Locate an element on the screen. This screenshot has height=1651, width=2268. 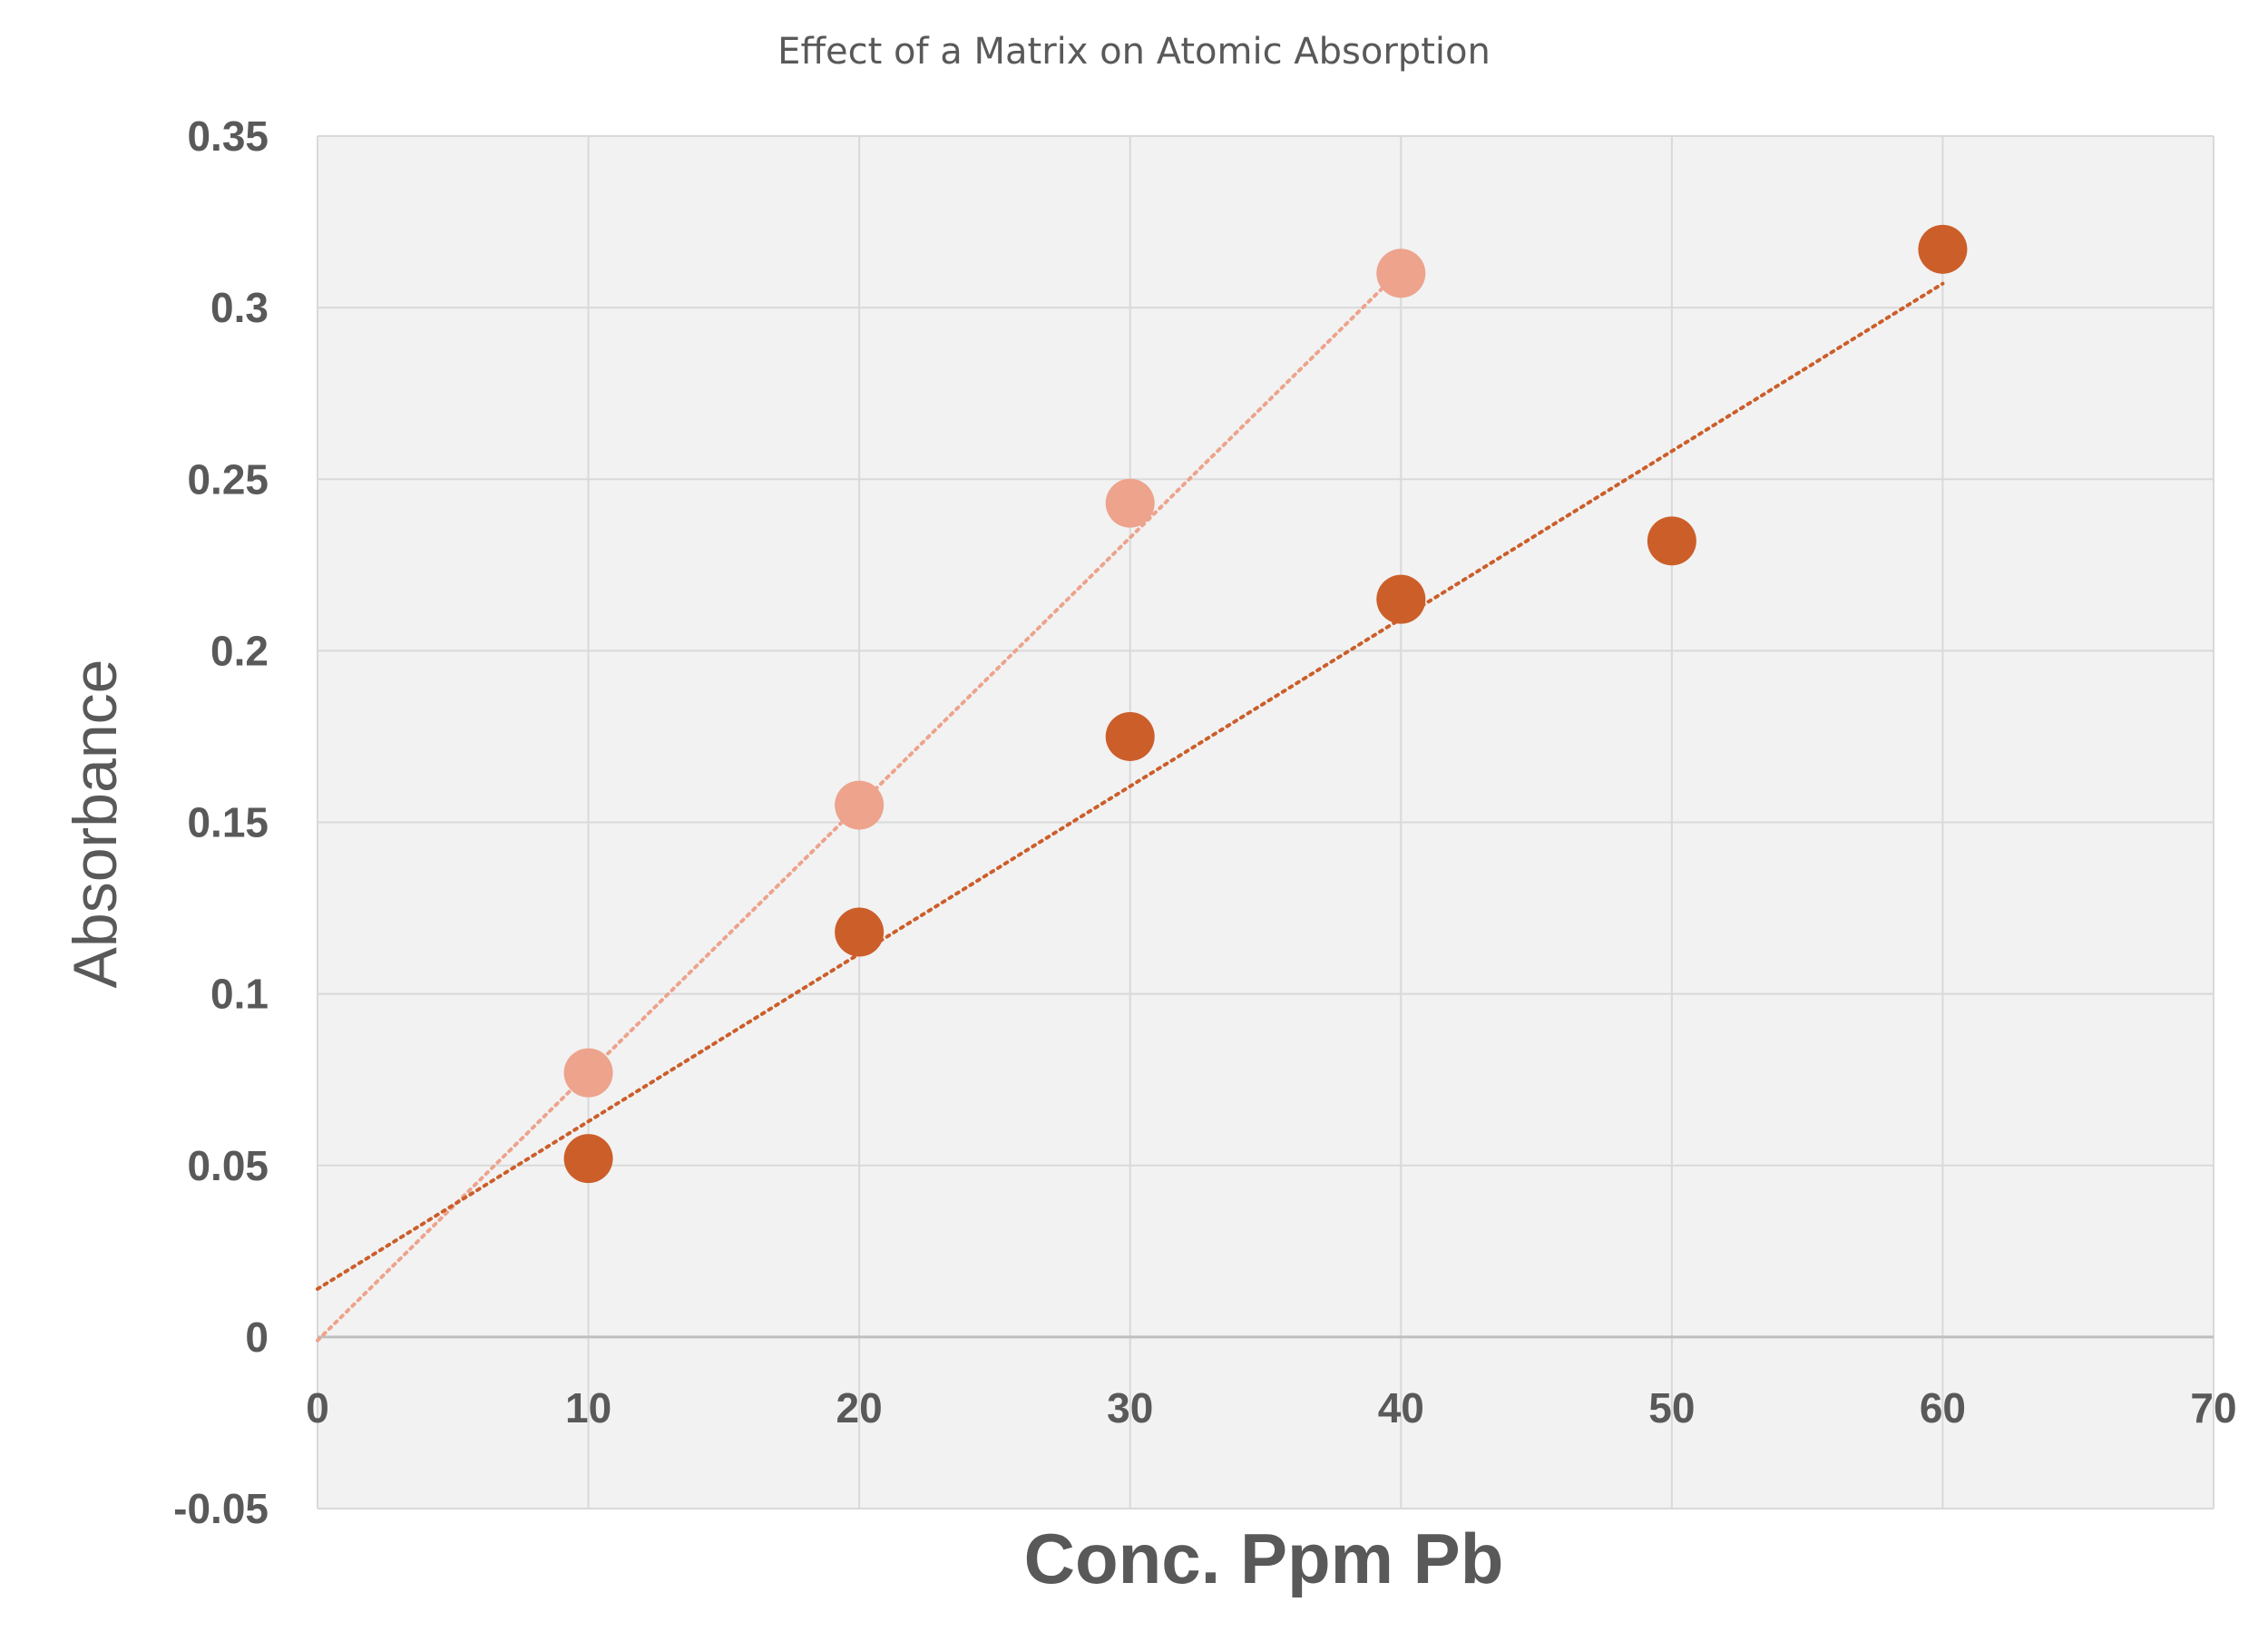
y-tick-label: 0.1 is located at coordinates (240, 994).